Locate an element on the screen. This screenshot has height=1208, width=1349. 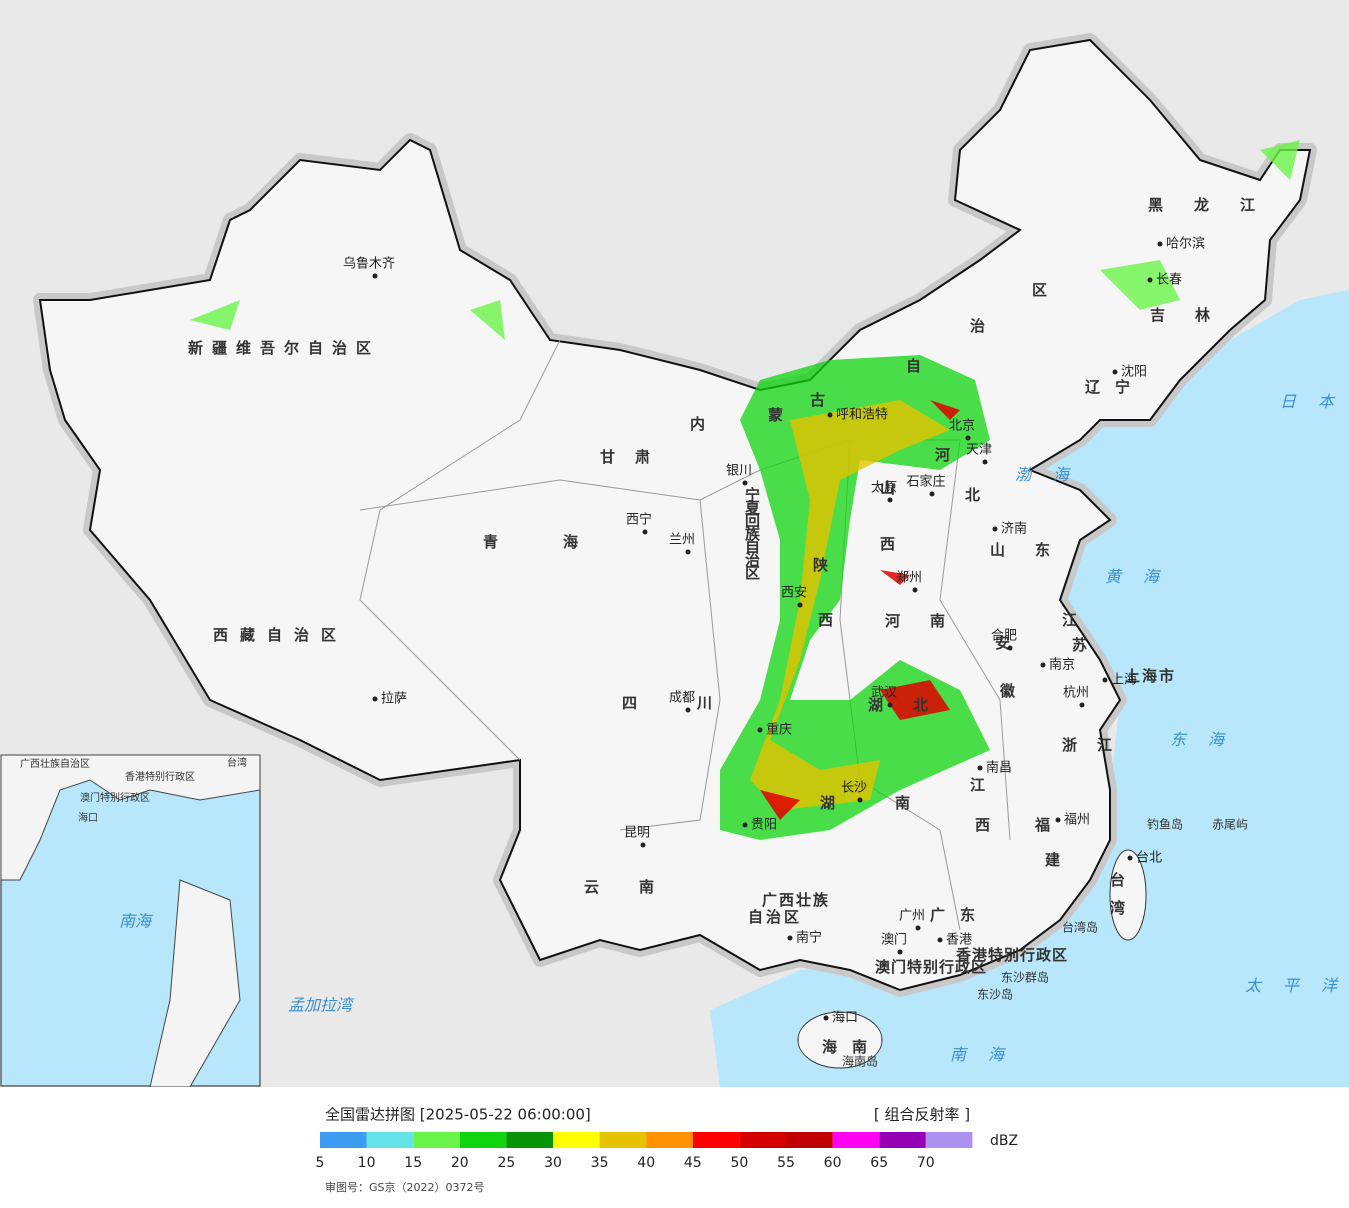
legend-tick: 45 is located at coordinates (693, 1163).